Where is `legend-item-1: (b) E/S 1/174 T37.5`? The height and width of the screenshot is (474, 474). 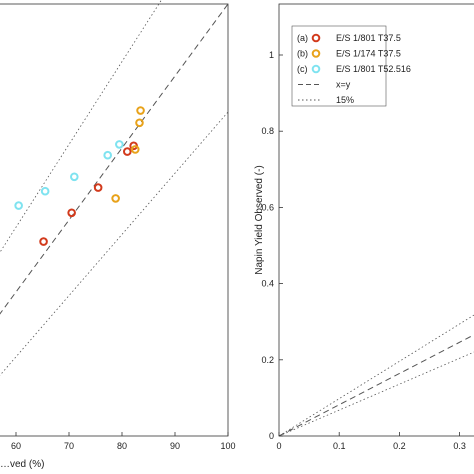 legend-item-1: (b) E/S 1/174 T37.5 is located at coordinates (349, 54).